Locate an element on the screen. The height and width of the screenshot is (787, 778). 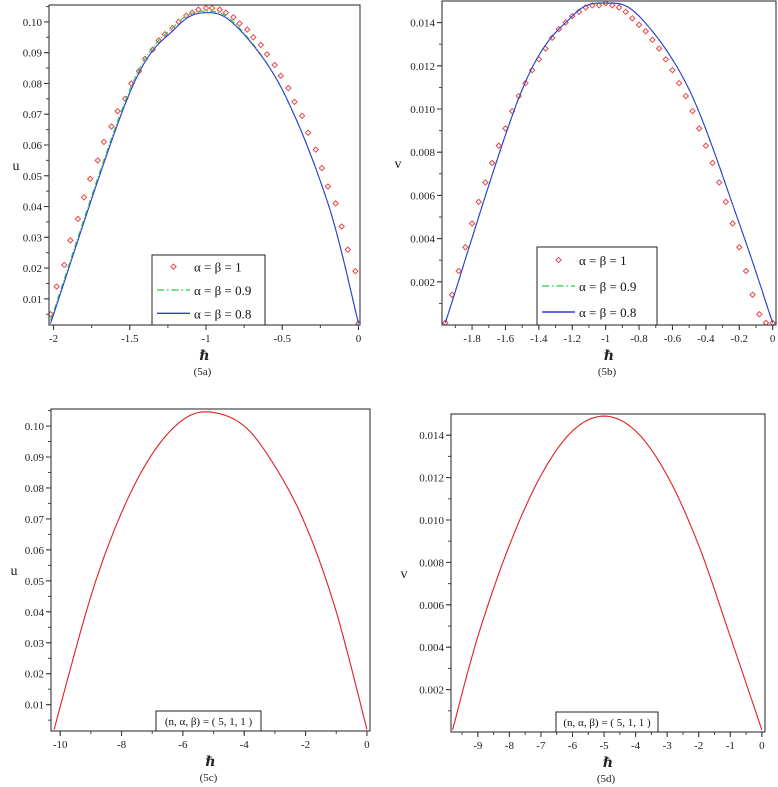
x-tick-label: -1.2 is located at coordinates (572, 339).